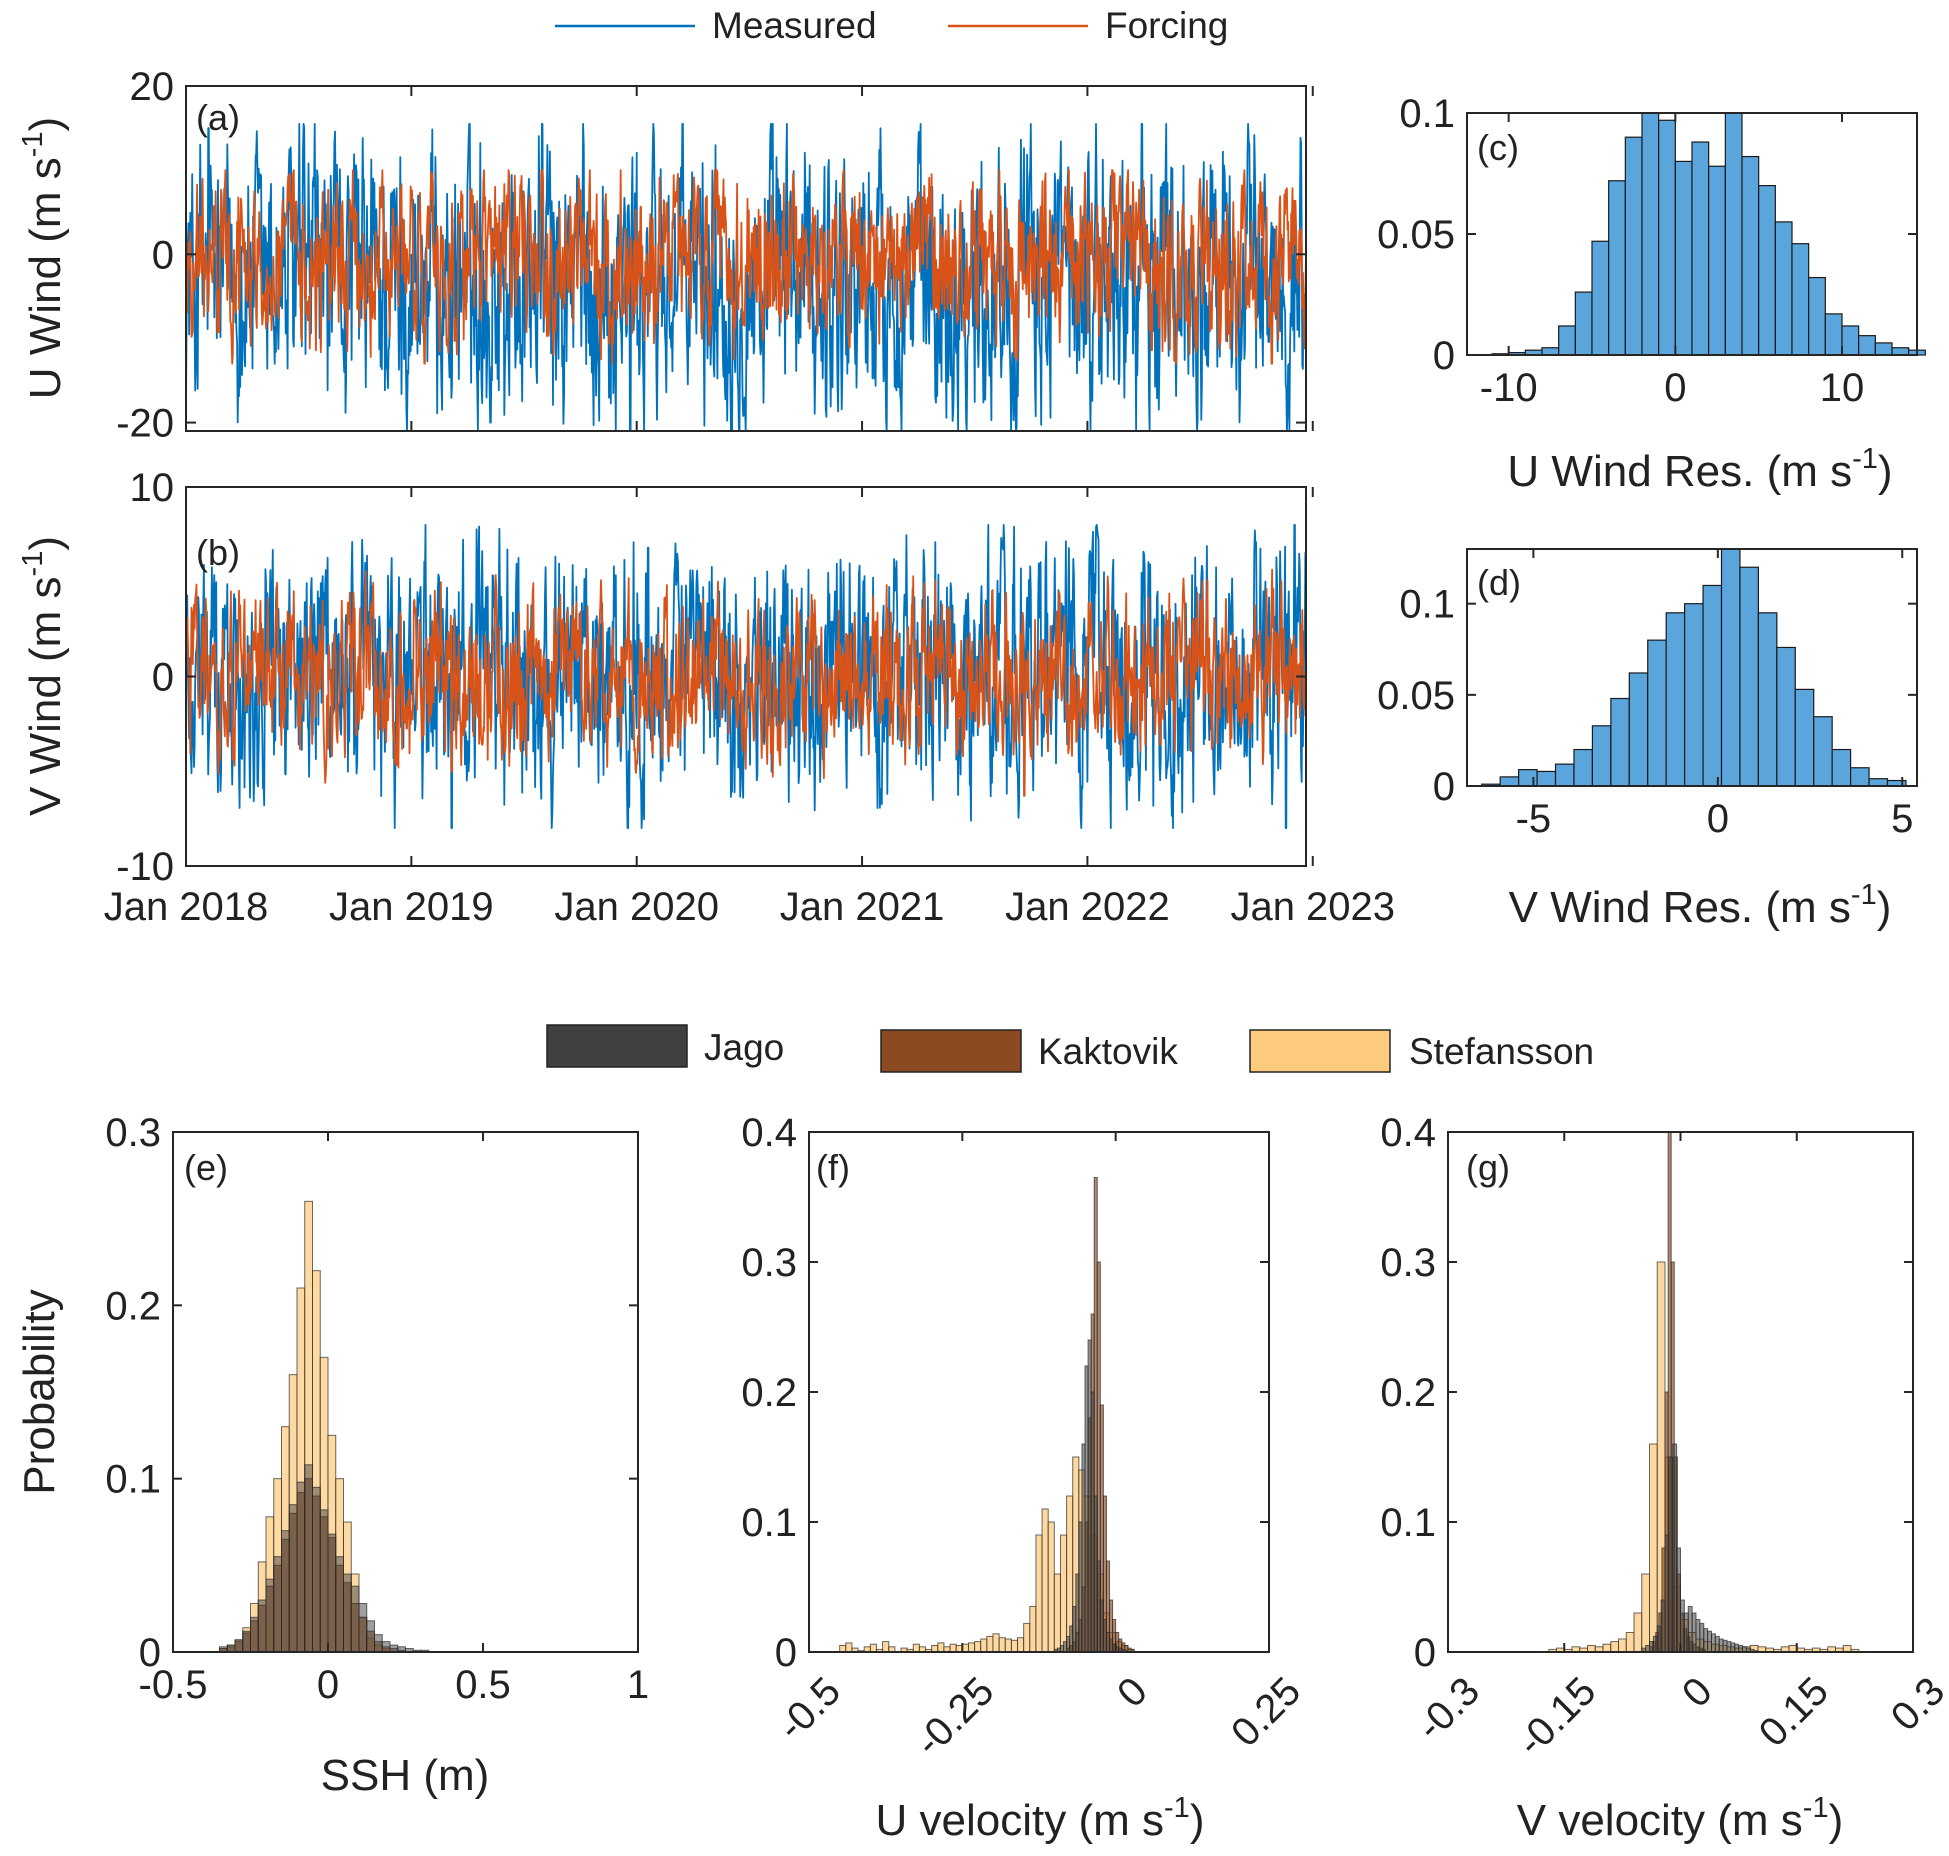 The height and width of the screenshot is (1856, 1949). Describe the element at coordinates (186, 907) in the screenshot. I see `xtick-label: Jan 2018` at that location.